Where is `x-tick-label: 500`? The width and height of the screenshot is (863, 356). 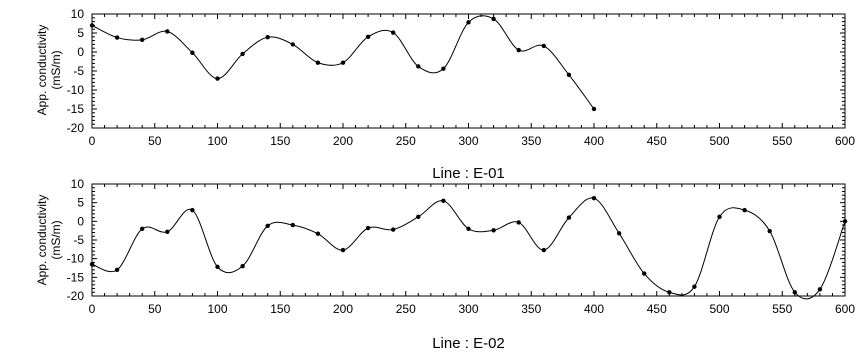
x-tick-label: 500 is located at coordinates (719, 141).